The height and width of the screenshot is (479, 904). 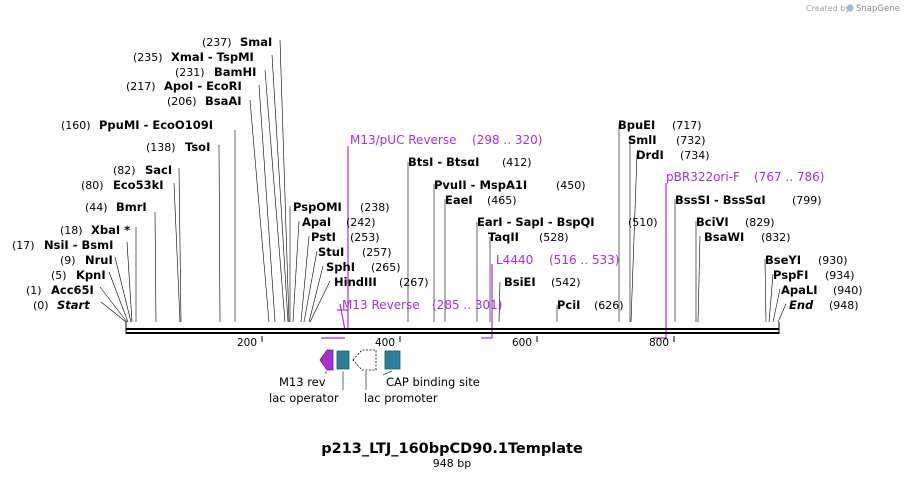 I want to click on site-name-bpuei: BpuEI, so click(x=636, y=125).